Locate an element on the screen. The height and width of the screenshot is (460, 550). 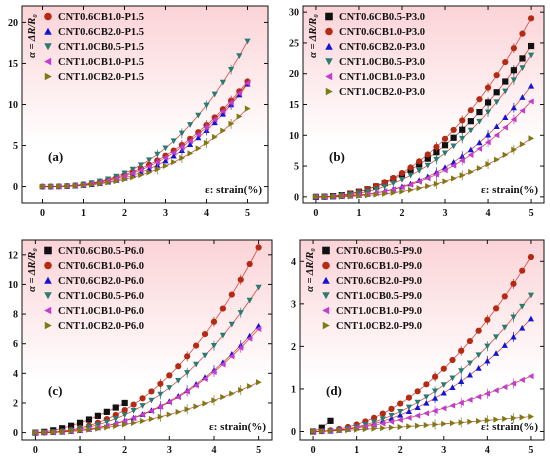
y-tick-label: 10 is located at coordinates (13, 285).